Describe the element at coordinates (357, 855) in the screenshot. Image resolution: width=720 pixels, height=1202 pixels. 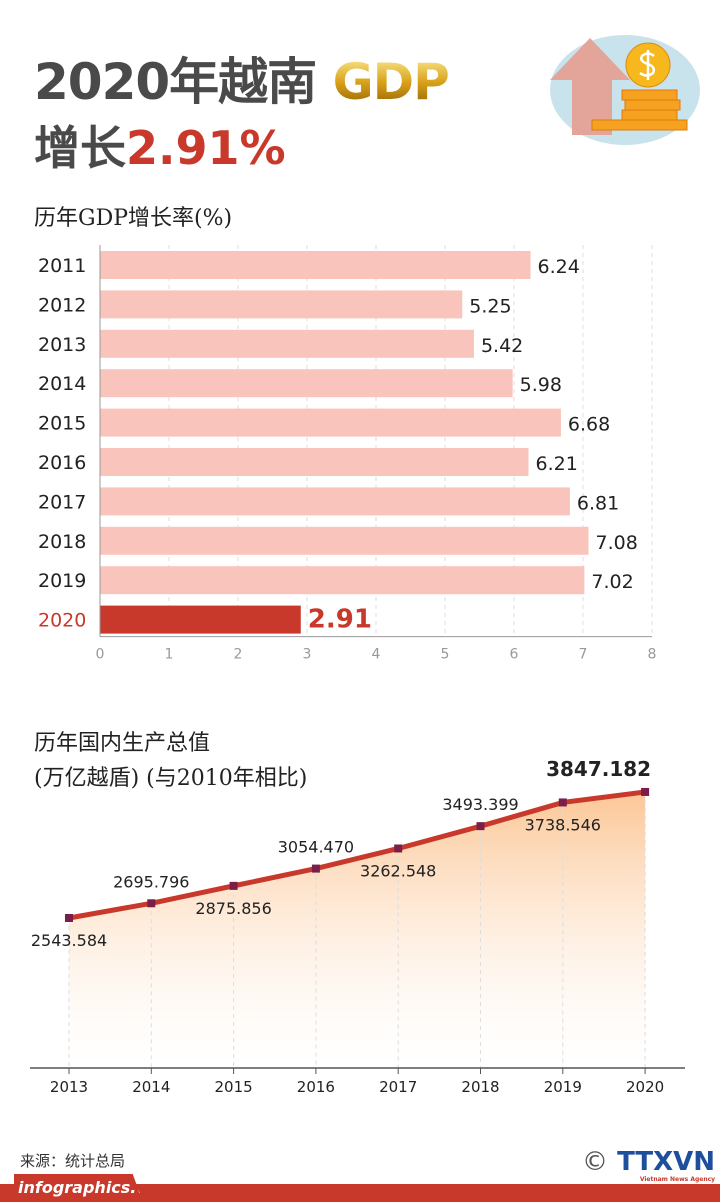
I see `series-line` at that location.